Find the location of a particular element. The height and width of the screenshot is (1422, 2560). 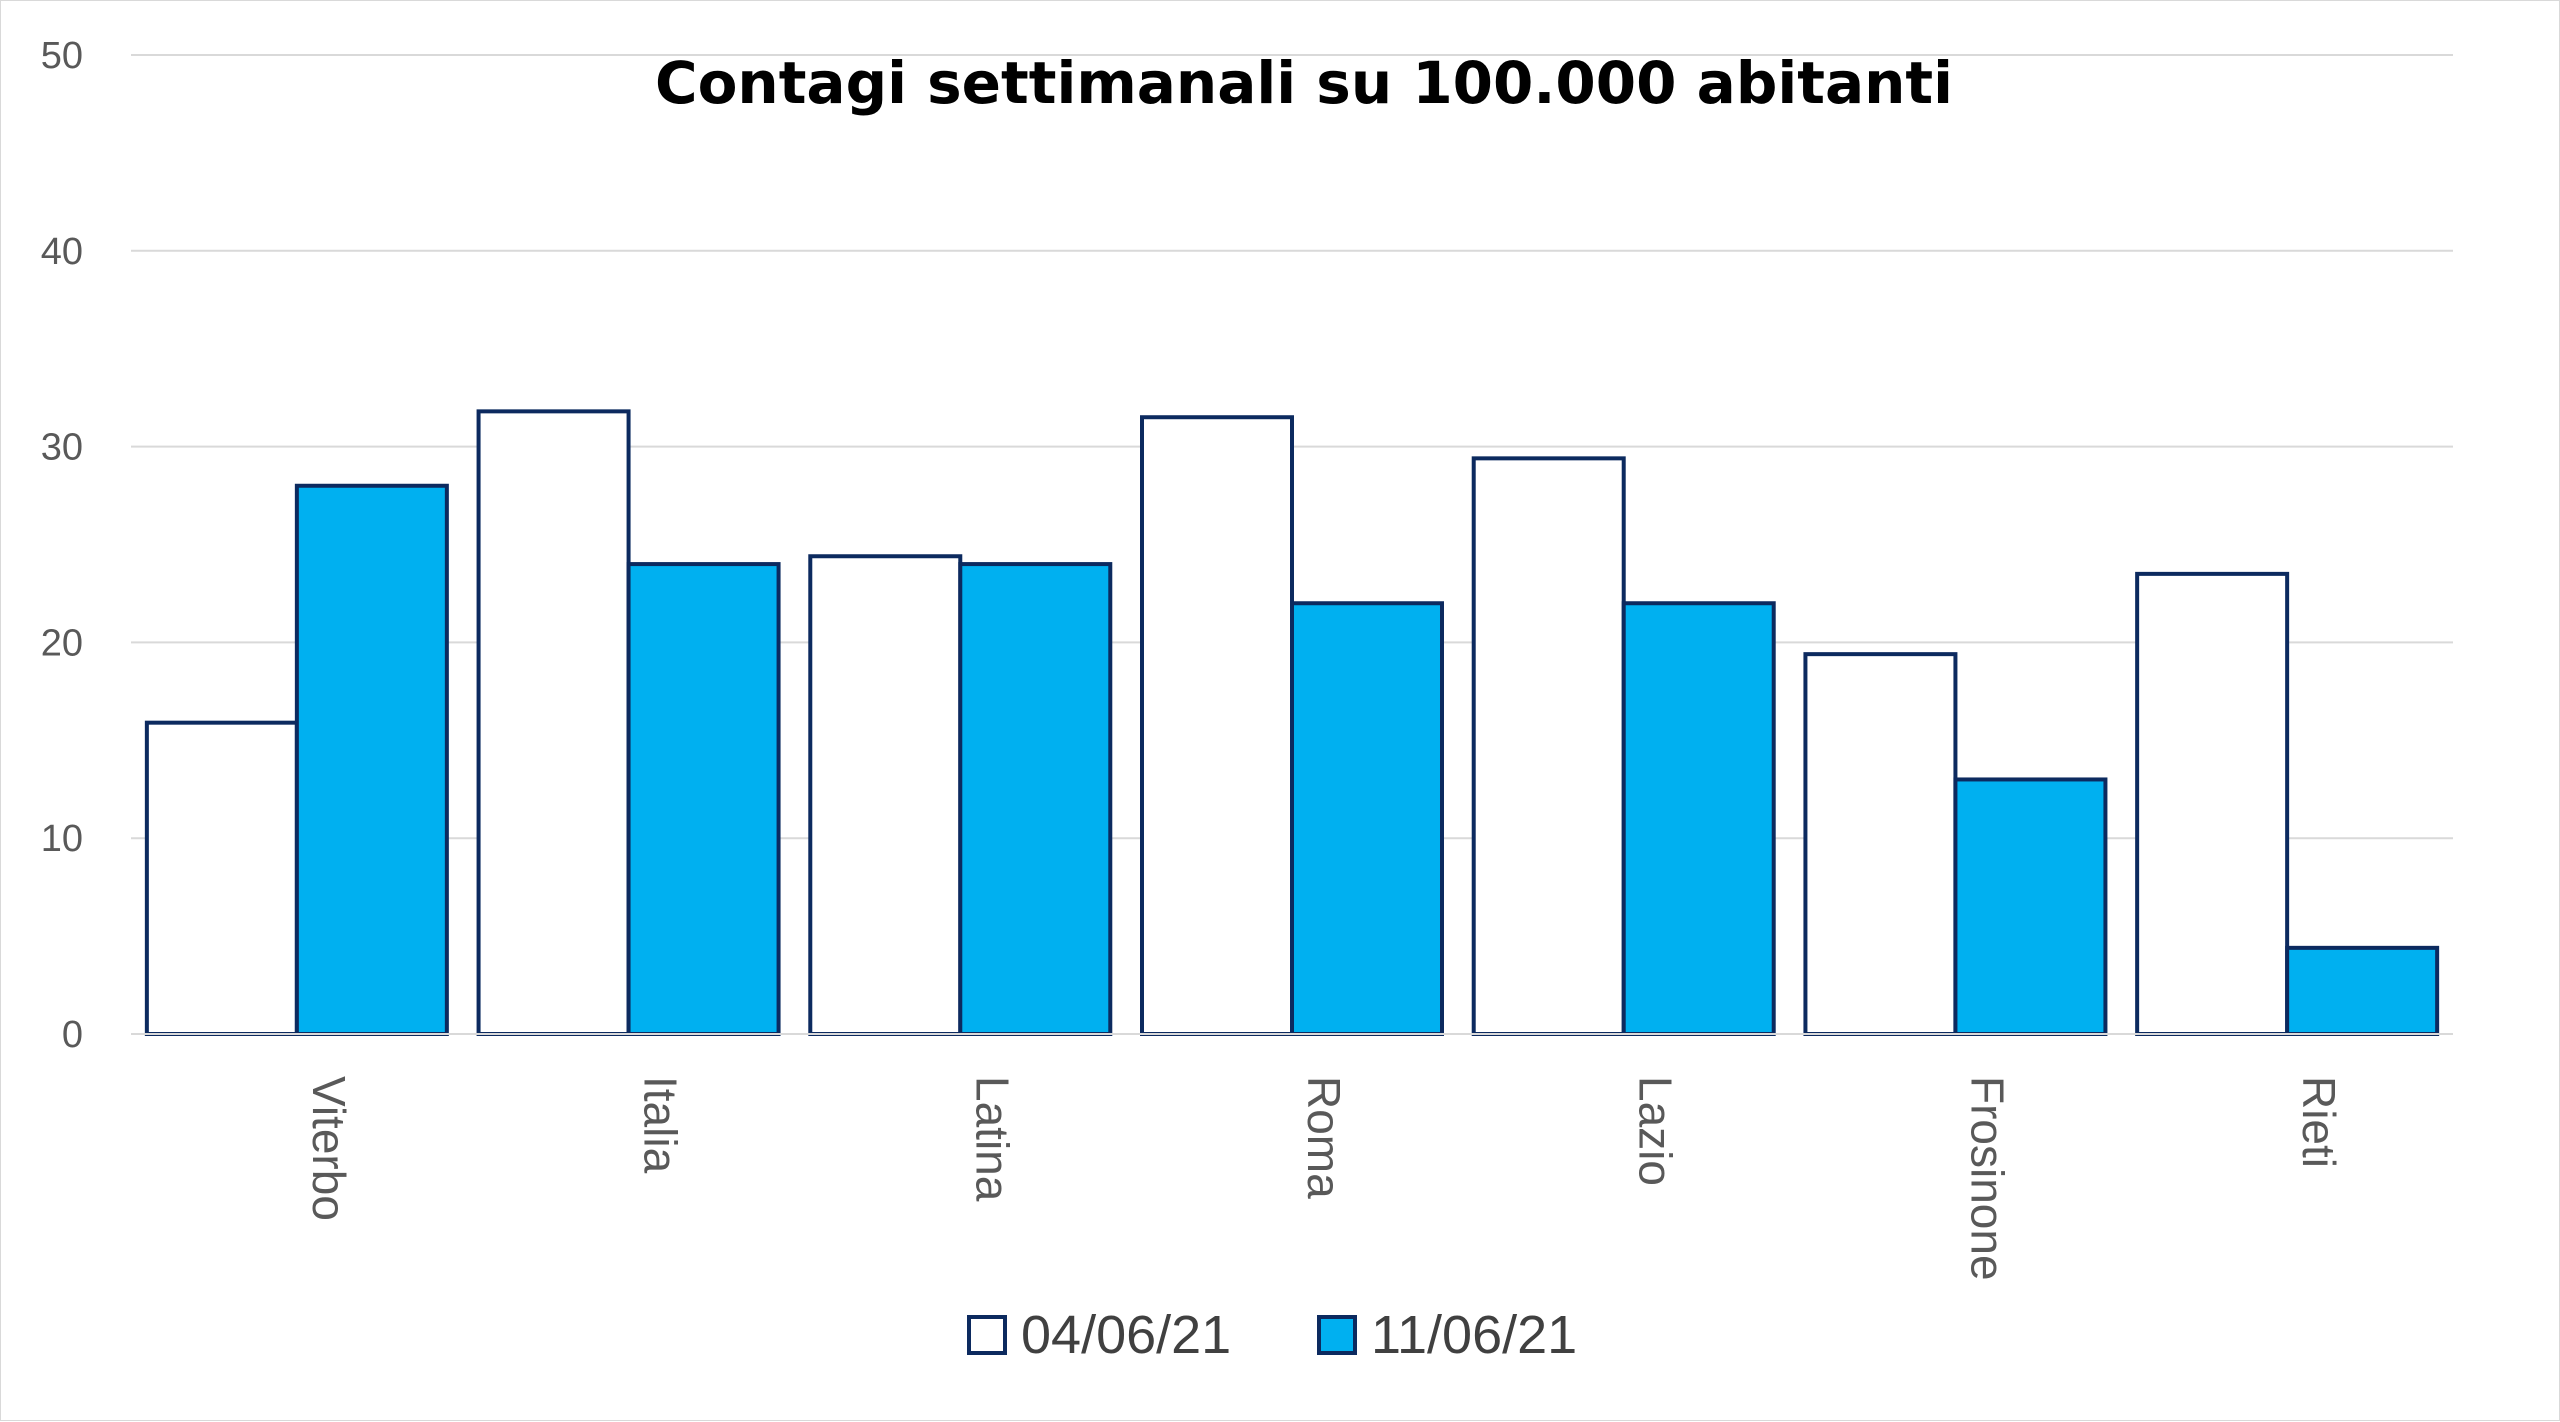

legend-label: 11/06/21 is located at coordinates (1474, 1335).